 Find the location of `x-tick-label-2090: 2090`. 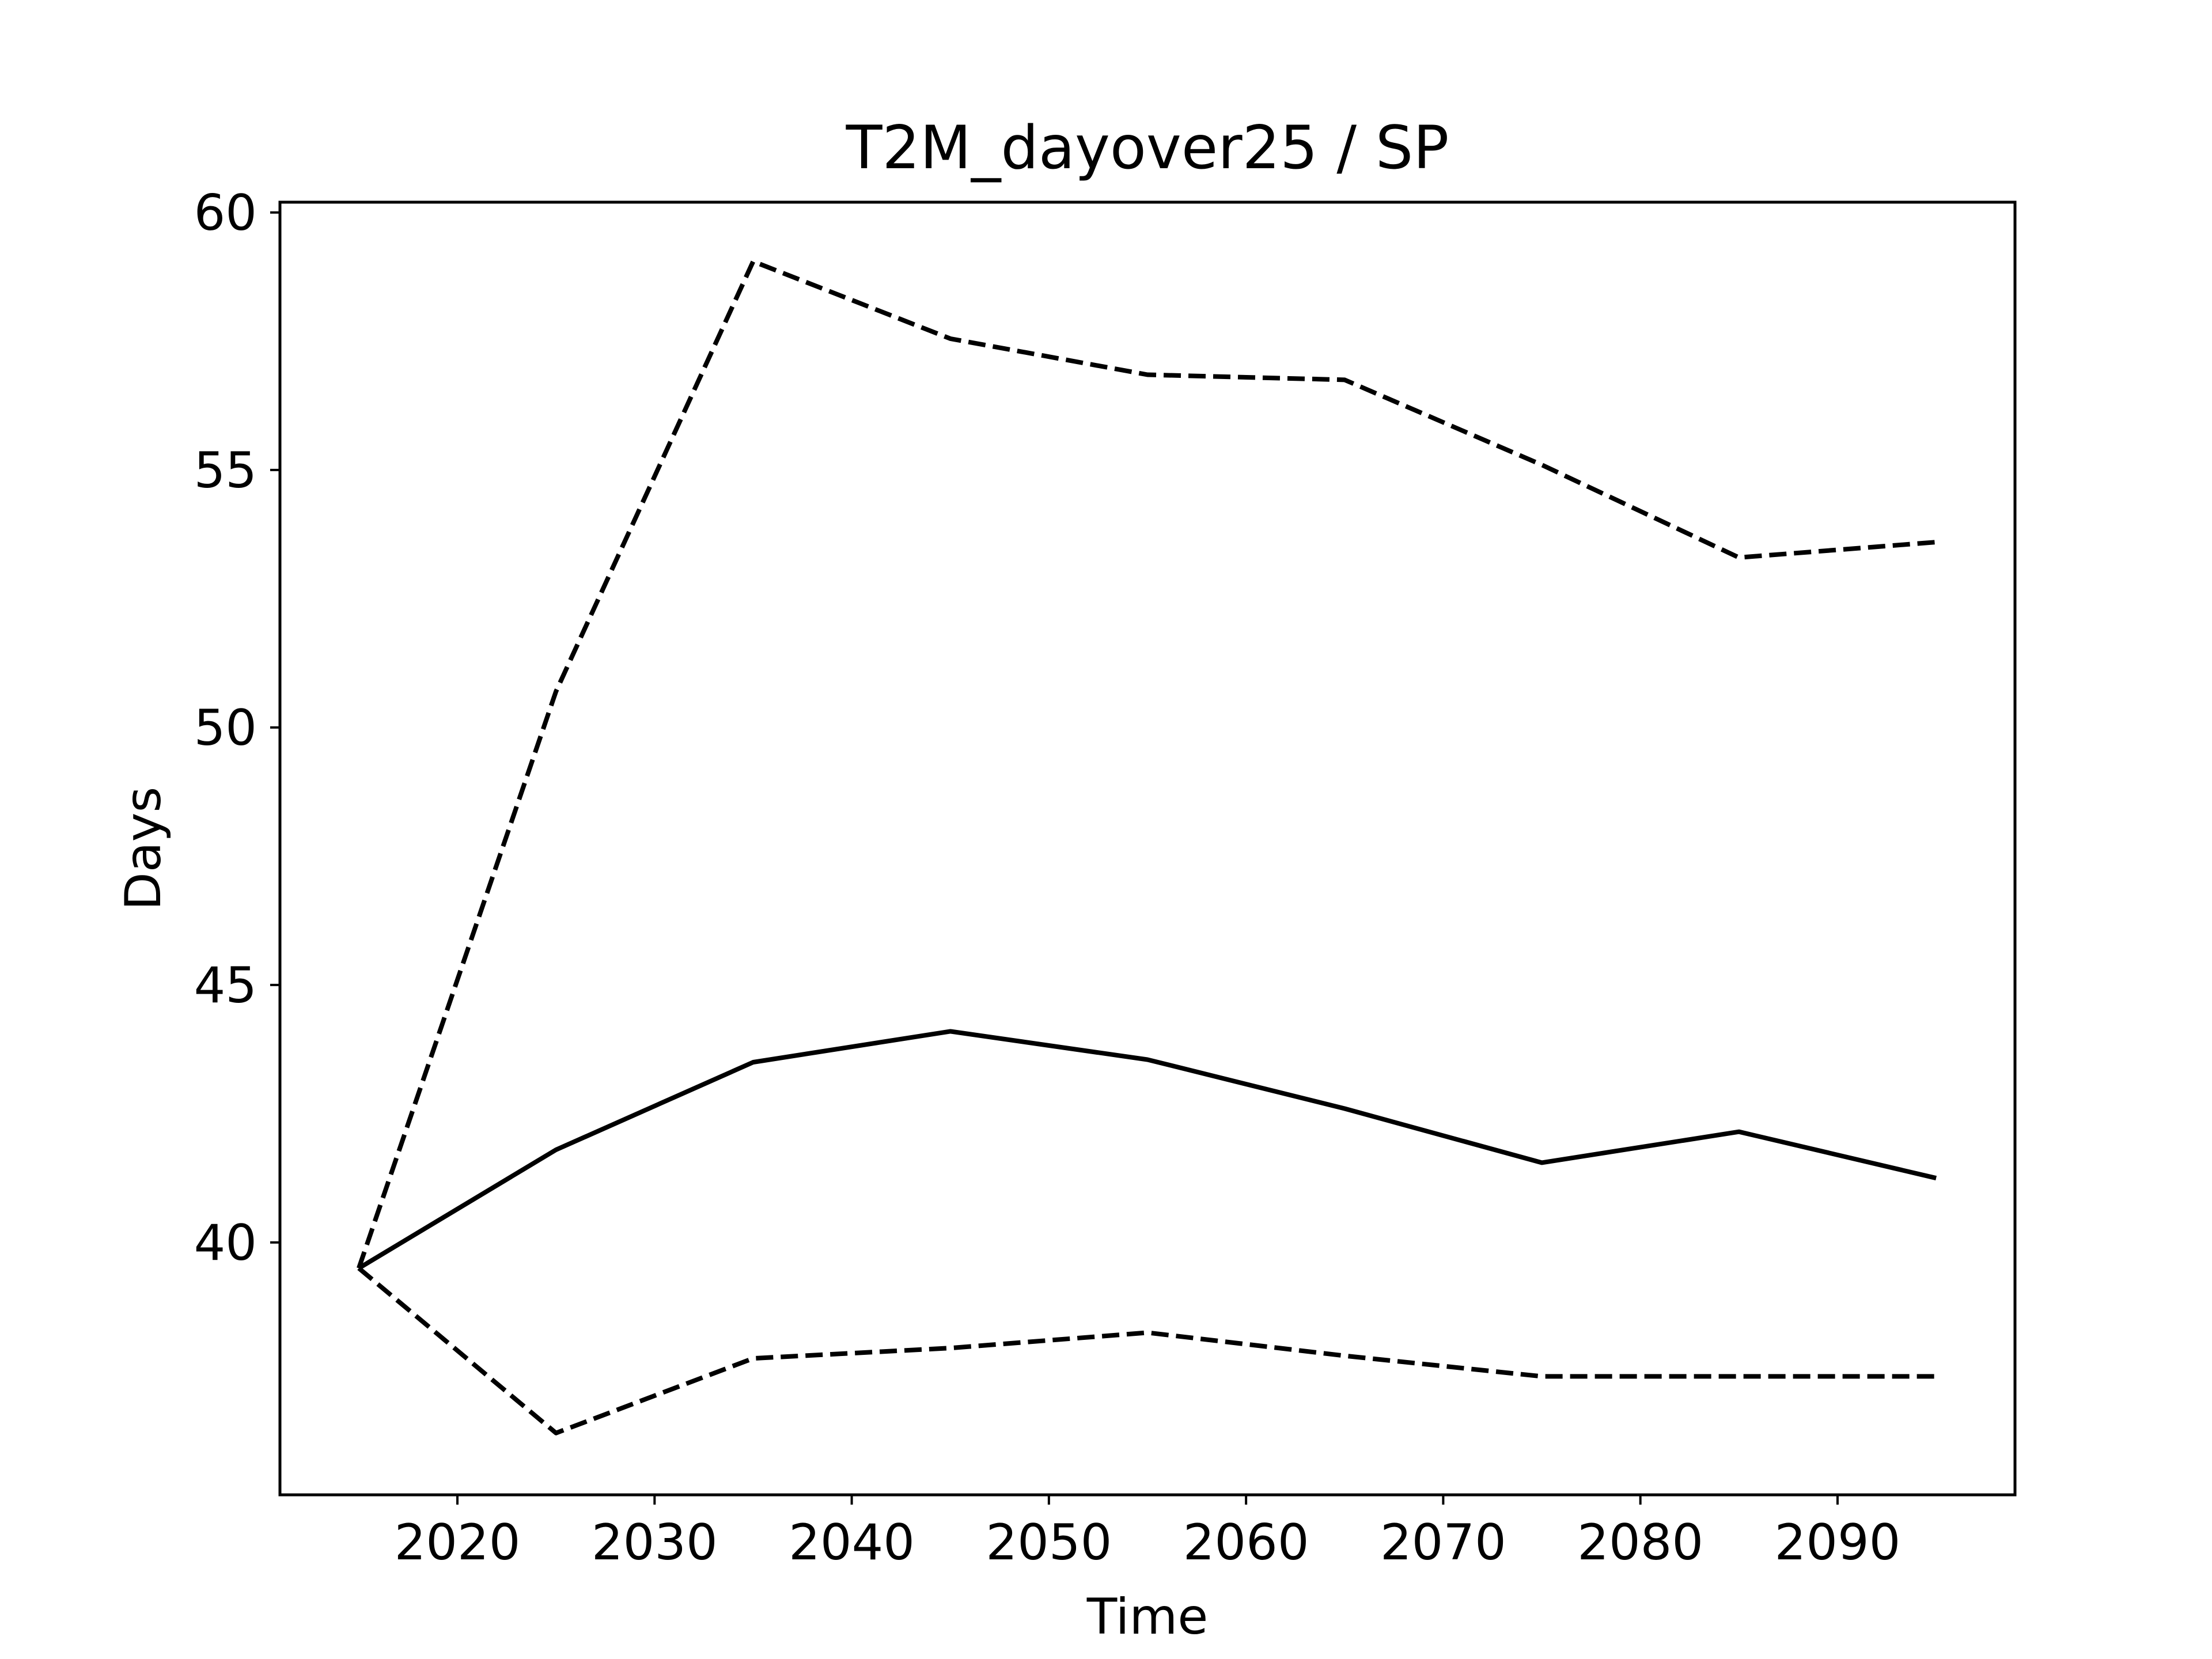

x-tick-label-2090: 2090 is located at coordinates (1838, 1542).